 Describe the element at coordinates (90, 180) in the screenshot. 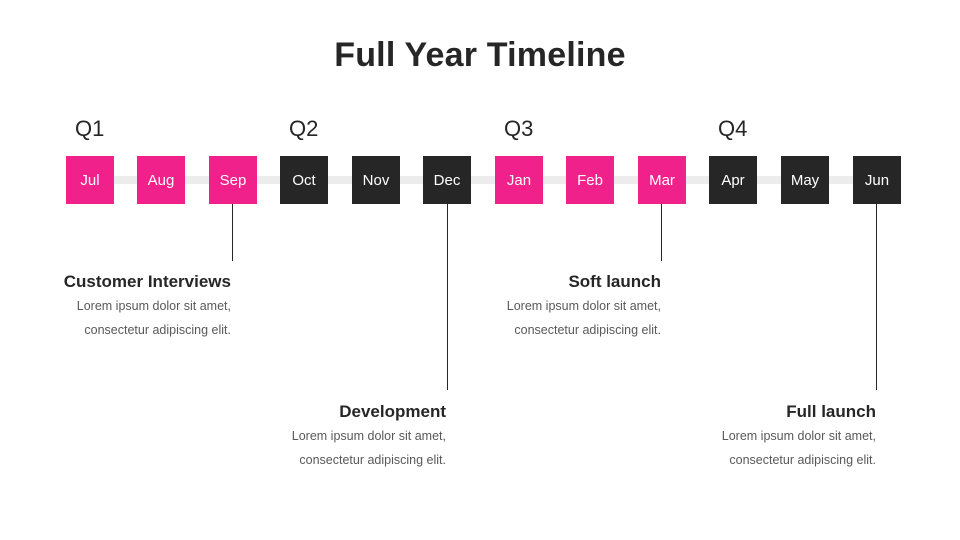

I see `month-box-jul: Jul` at that location.